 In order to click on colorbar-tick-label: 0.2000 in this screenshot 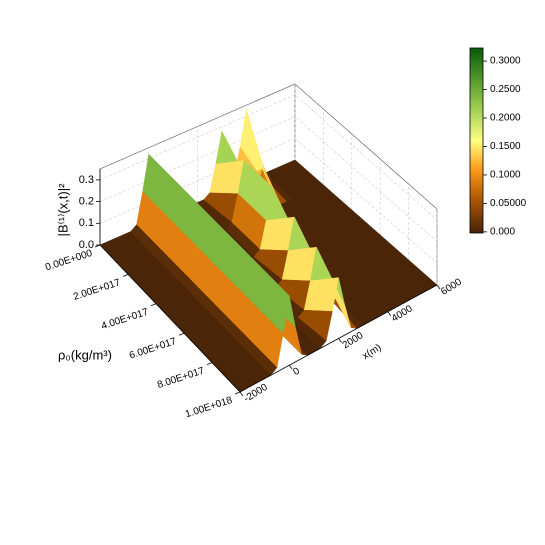, I will do `click(505, 118)`.